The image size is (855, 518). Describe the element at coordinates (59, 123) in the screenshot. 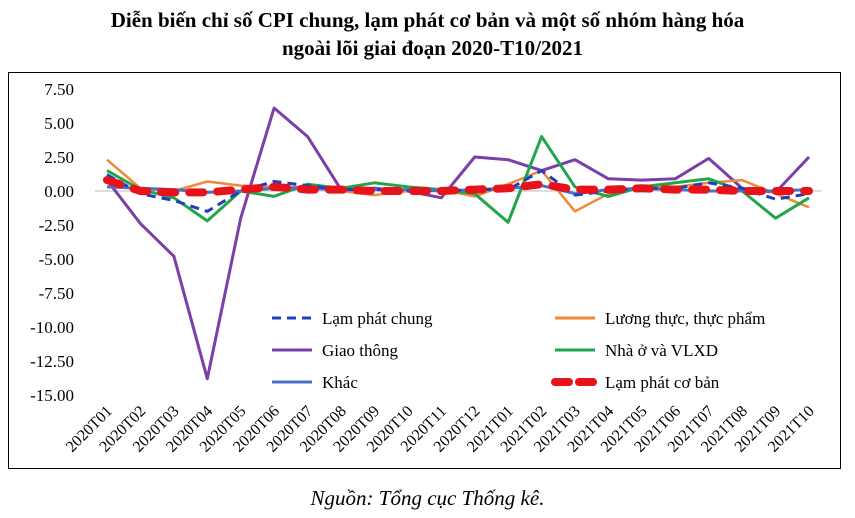

I see `y-tick-label: 5.00` at that location.